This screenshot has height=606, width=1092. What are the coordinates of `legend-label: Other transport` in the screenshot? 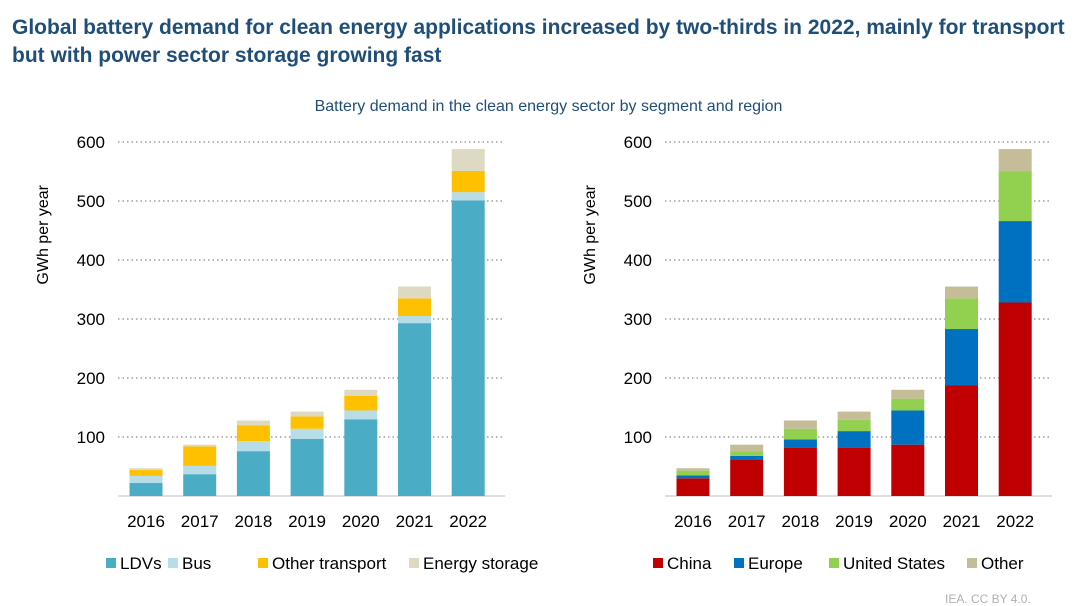 It's located at (329, 563).